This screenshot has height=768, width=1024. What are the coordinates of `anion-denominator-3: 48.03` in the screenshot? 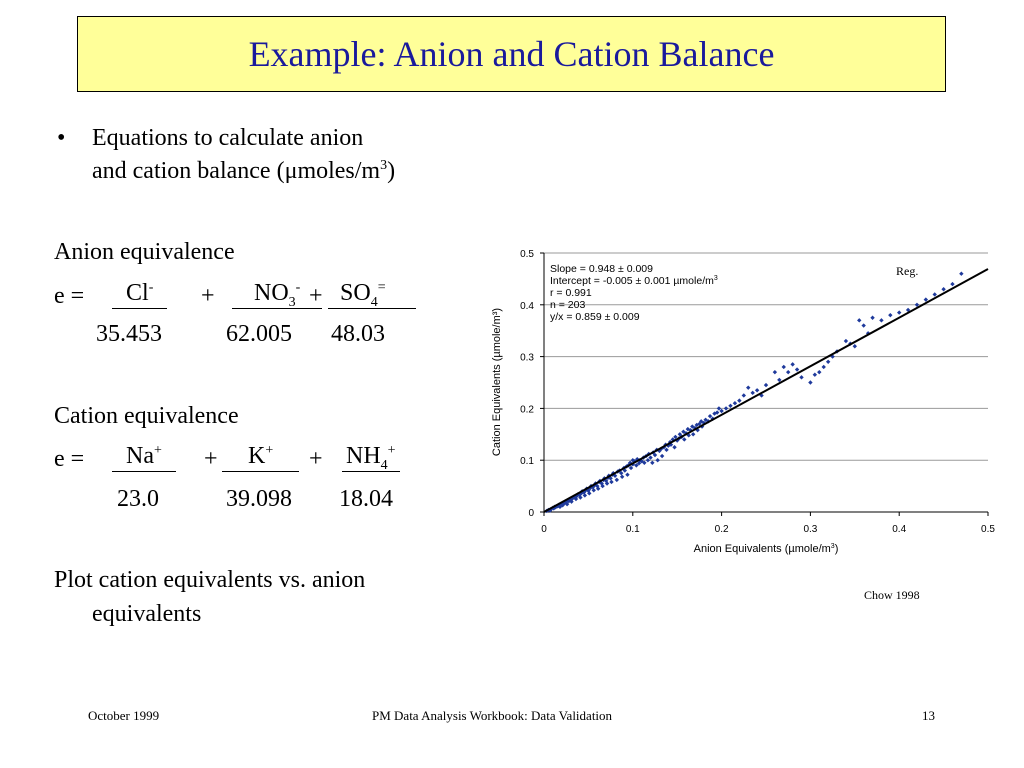 It's located at (358, 334).